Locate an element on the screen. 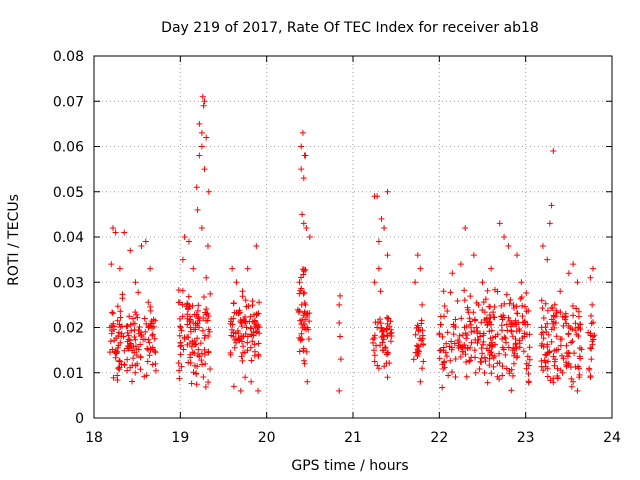 The height and width of the screenshot is (480, 640). y-tick-label: 0.07 is located at coordinates (68, 102).